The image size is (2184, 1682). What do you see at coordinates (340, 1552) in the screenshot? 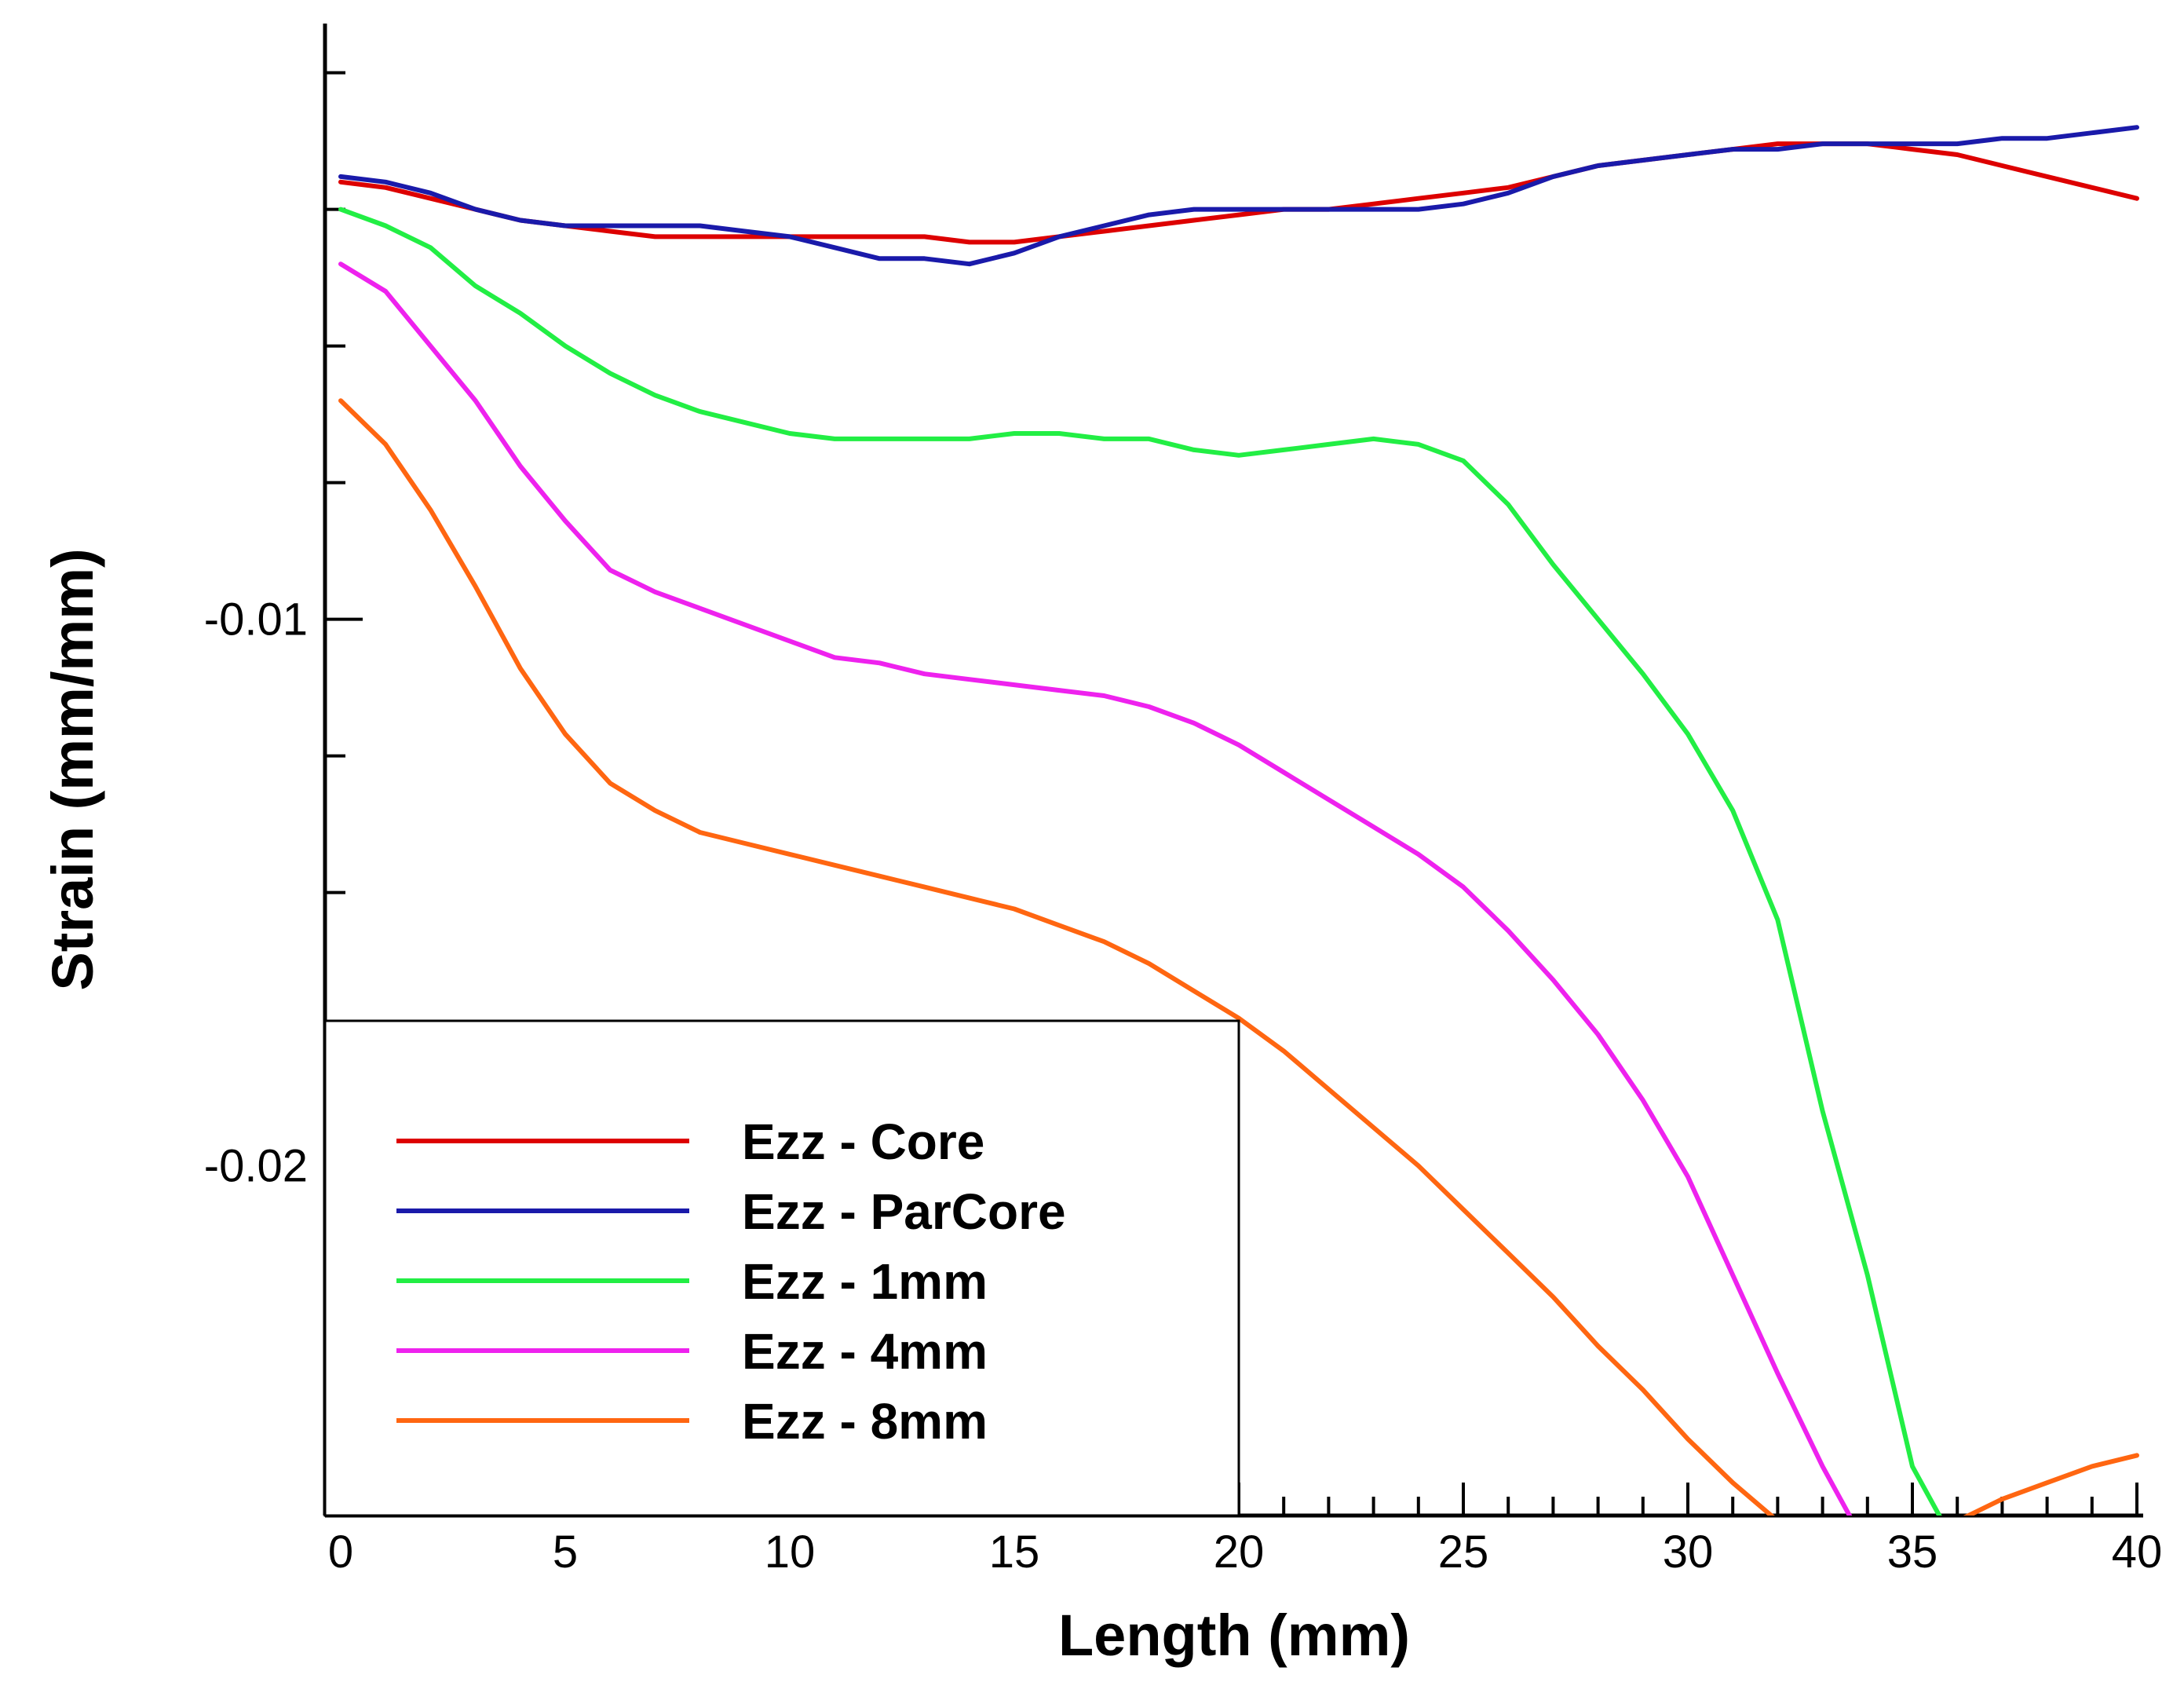
I see `x-tick-label: 0` at bounding box center [340, 1552].